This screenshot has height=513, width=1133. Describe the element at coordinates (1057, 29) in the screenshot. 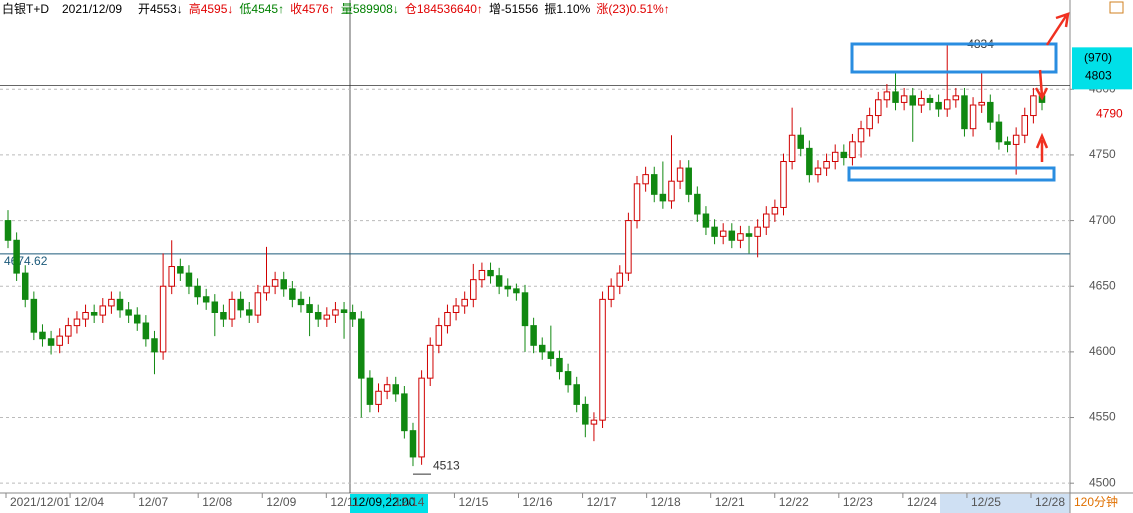

I see `arrow` at that location.